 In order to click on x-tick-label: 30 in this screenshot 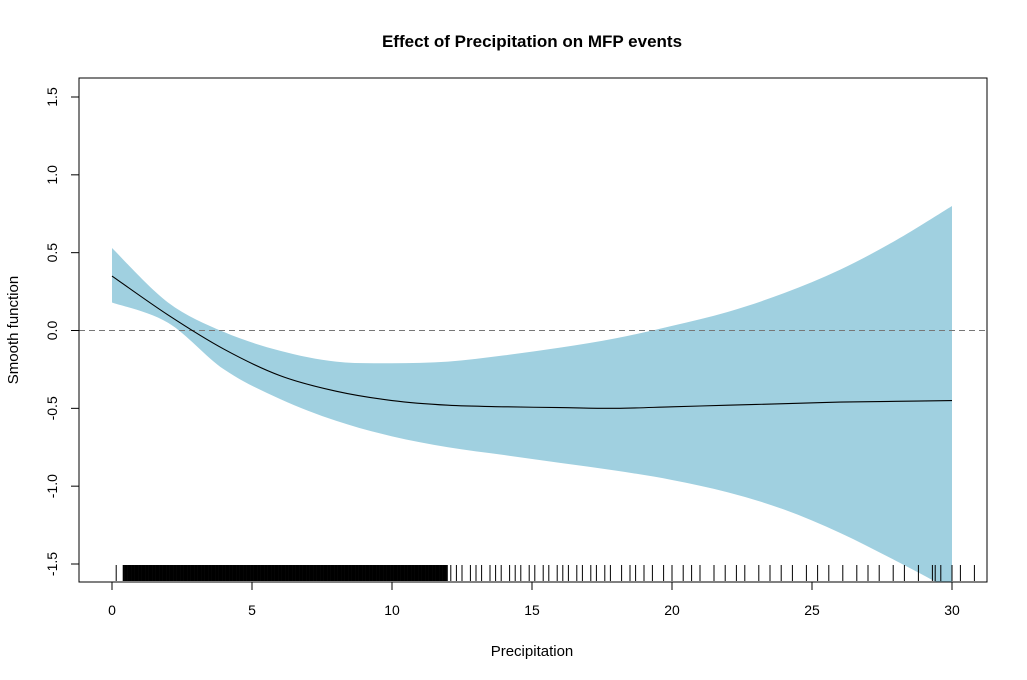, I will do `click(952, 610)`.